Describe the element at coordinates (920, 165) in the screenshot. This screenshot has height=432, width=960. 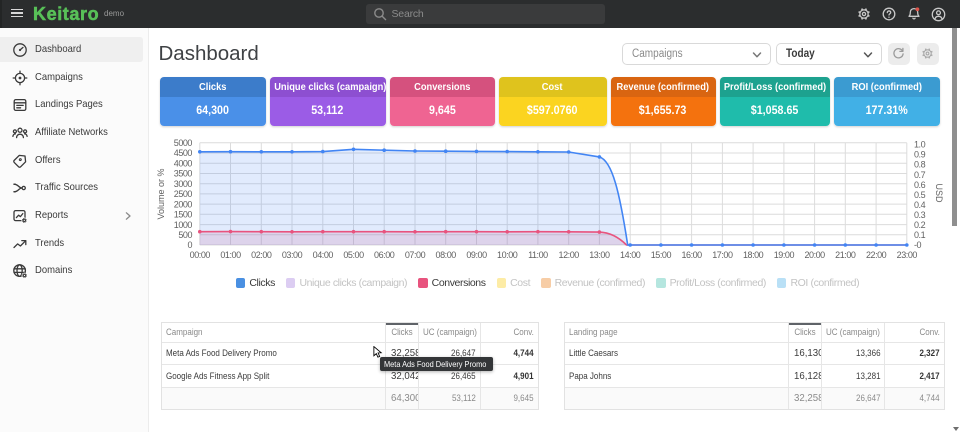
I see `svg-text: 0.8` at that location.